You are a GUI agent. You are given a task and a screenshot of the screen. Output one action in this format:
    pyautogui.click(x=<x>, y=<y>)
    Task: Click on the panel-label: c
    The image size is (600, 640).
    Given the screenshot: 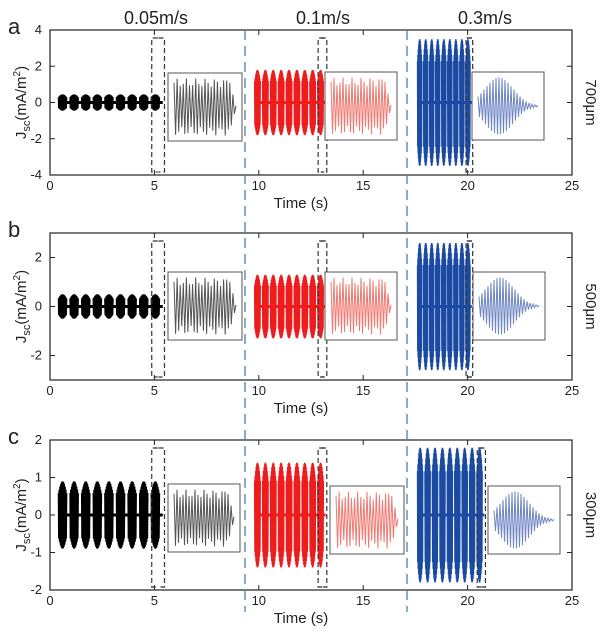 What is the action you would take?
    pyautogui.click(x=13, y=436)
    